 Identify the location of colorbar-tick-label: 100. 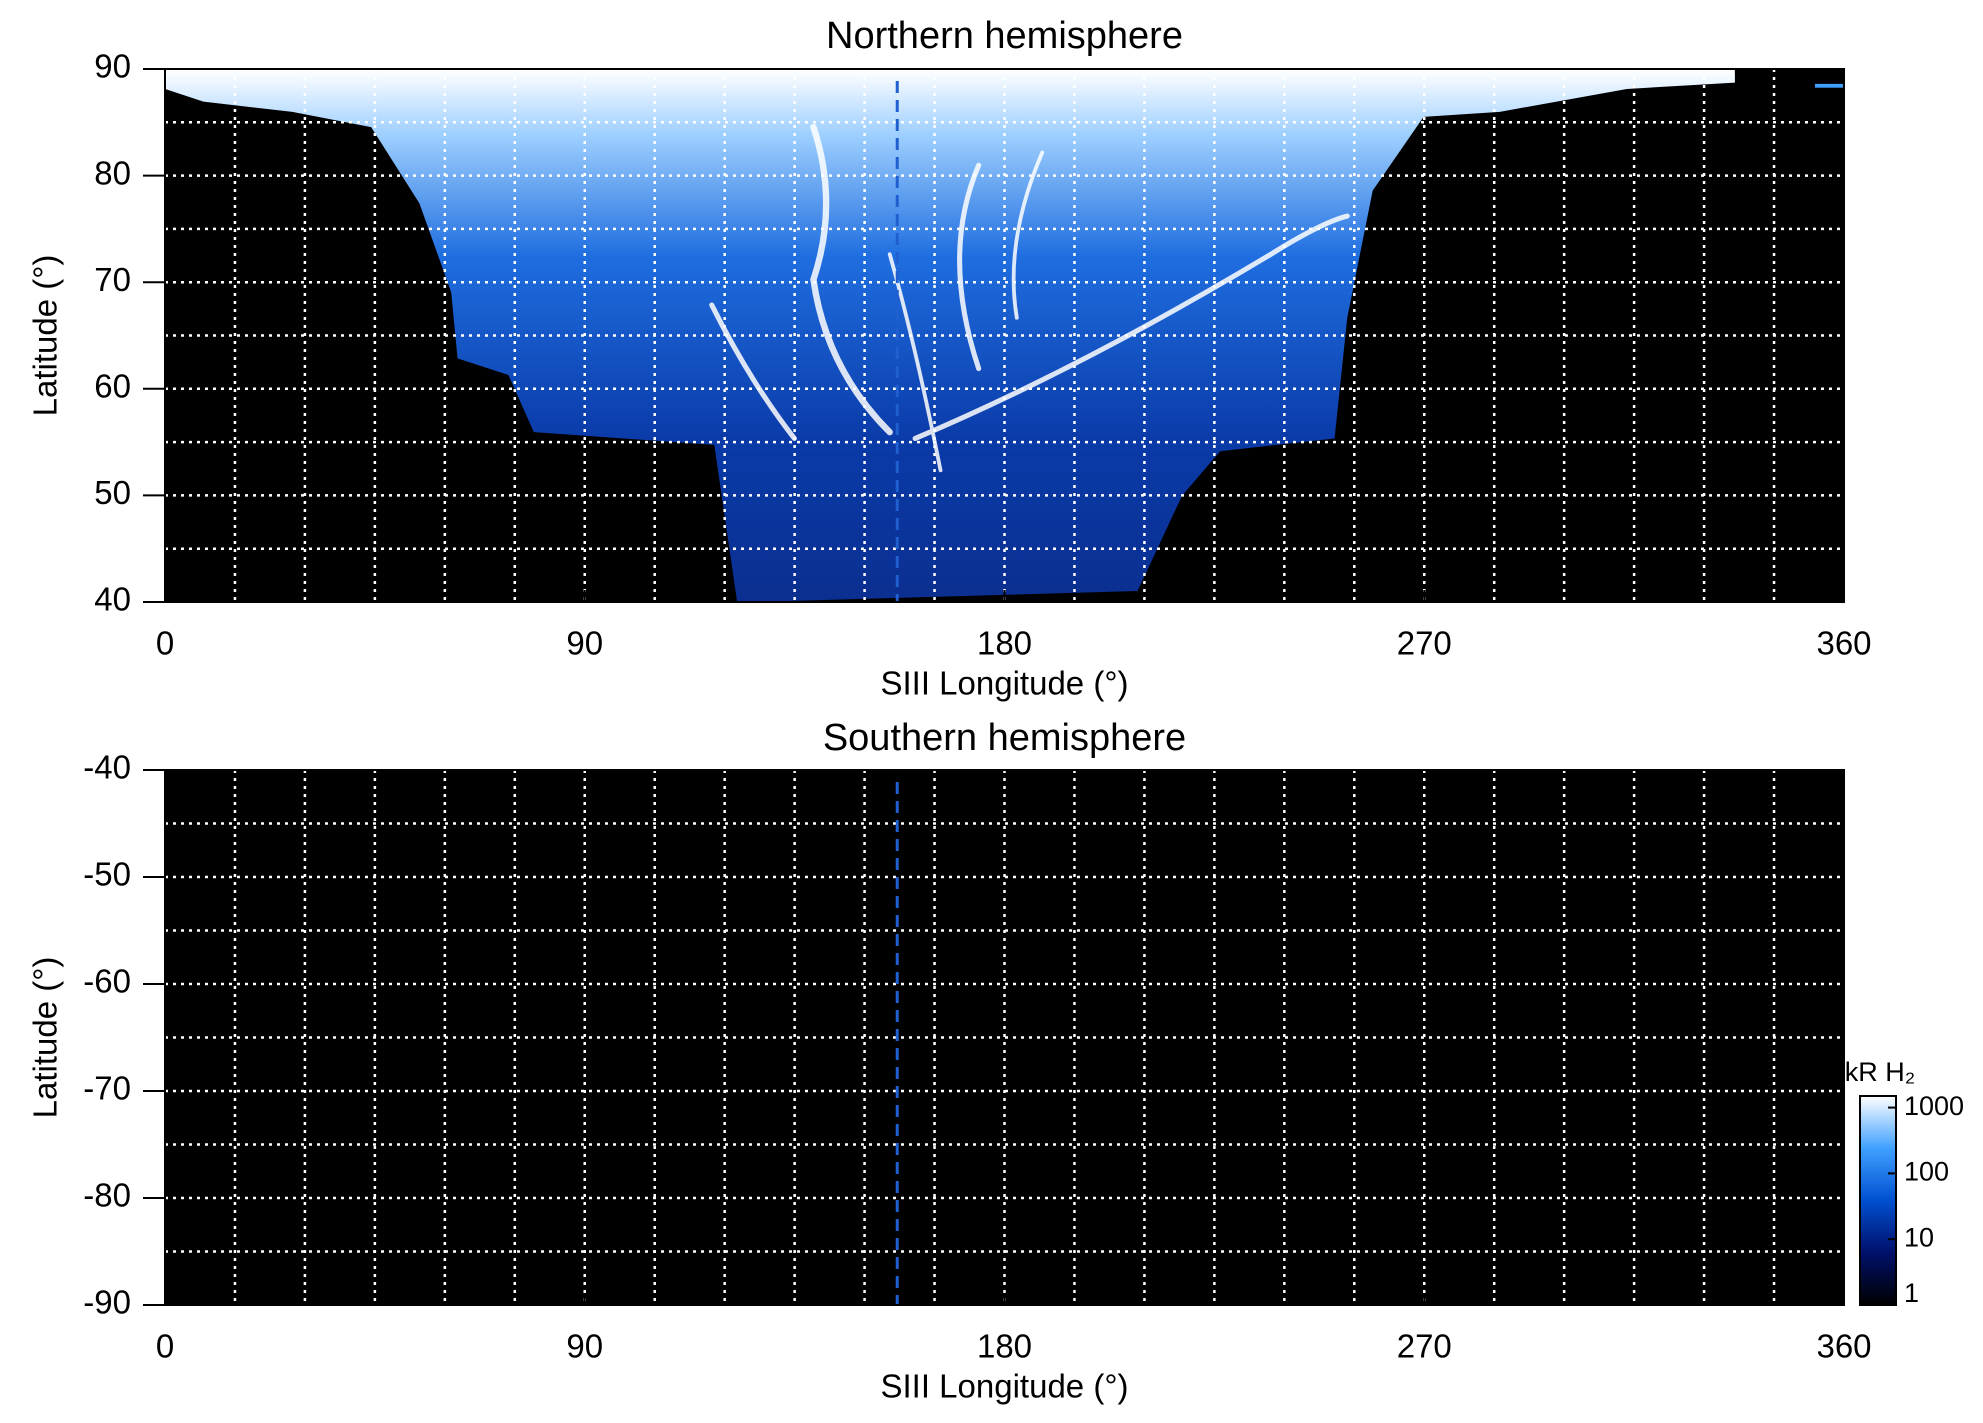
(1926, 1172).